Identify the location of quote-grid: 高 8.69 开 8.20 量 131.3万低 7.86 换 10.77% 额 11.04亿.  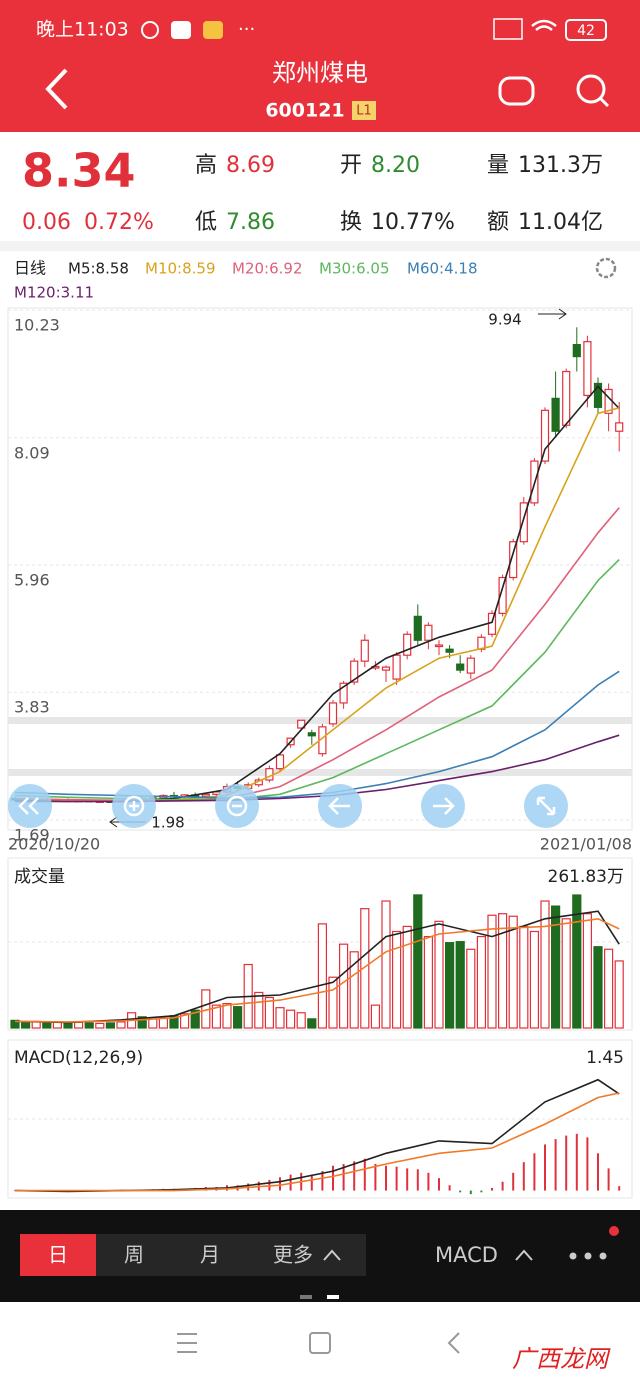
(399, 194).